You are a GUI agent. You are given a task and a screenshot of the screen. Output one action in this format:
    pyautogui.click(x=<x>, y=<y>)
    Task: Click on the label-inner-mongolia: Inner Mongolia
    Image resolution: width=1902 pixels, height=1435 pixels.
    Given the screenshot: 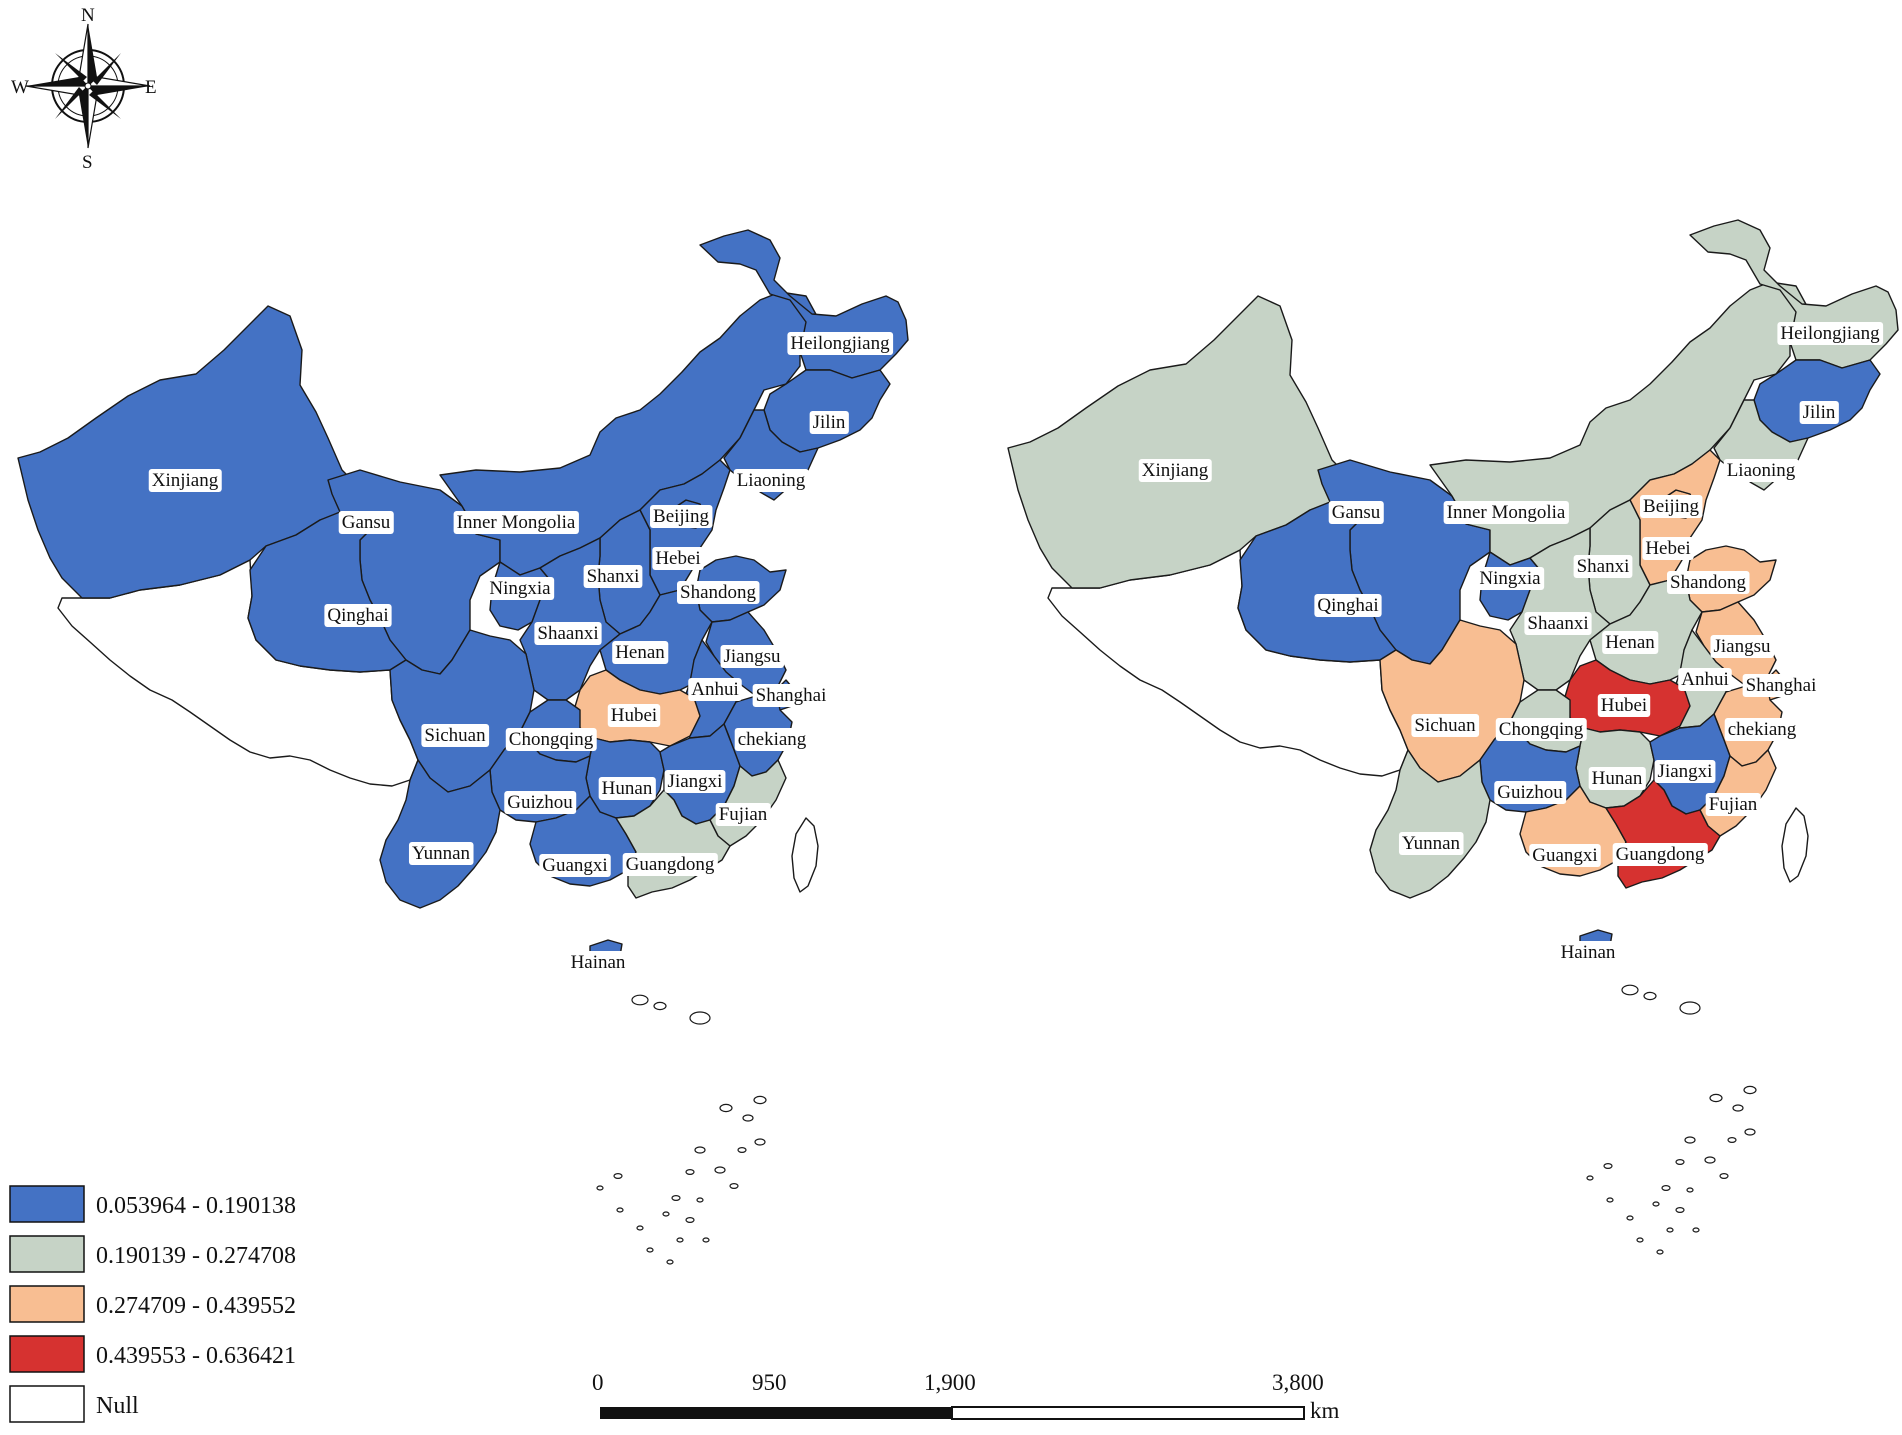 What is the action you would take?
    pyautogui.click(x=516, y=522)
    